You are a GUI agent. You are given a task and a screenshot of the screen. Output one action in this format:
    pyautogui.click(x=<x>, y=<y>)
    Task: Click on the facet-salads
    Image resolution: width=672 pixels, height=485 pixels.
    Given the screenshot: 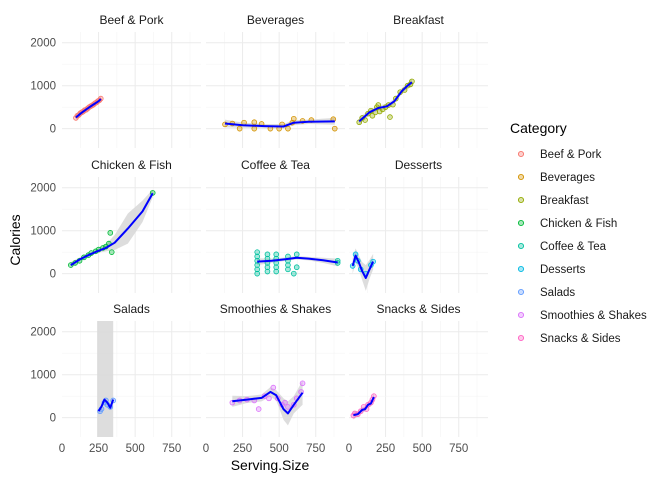 What is the action you would take?
    pyautogui.click(x=131, y=379)
    